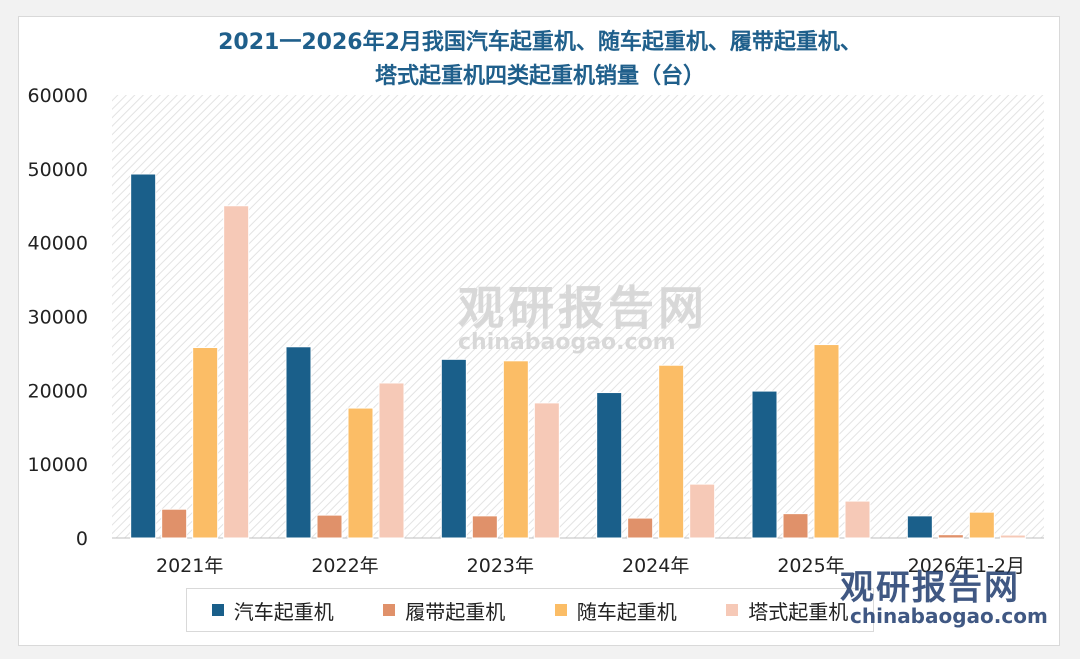 Image resolution: width=1080 pixels, height=659 pixels. What do you see at coordinates (58, 96) in the screenshot?
I see `y-tick-label: 60000` at bounding box center [58, 96].